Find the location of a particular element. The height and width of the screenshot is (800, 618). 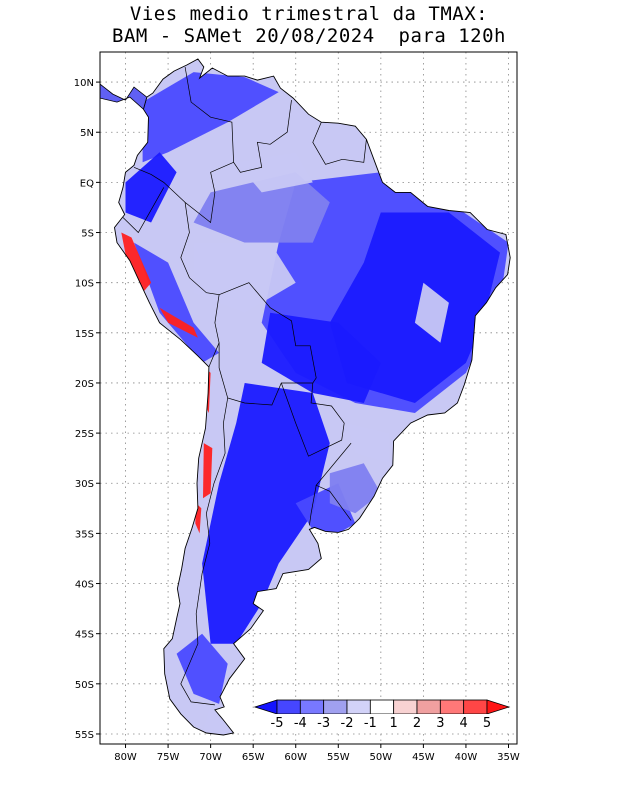

lon-label: 80W is located at coordinates (125, 757).